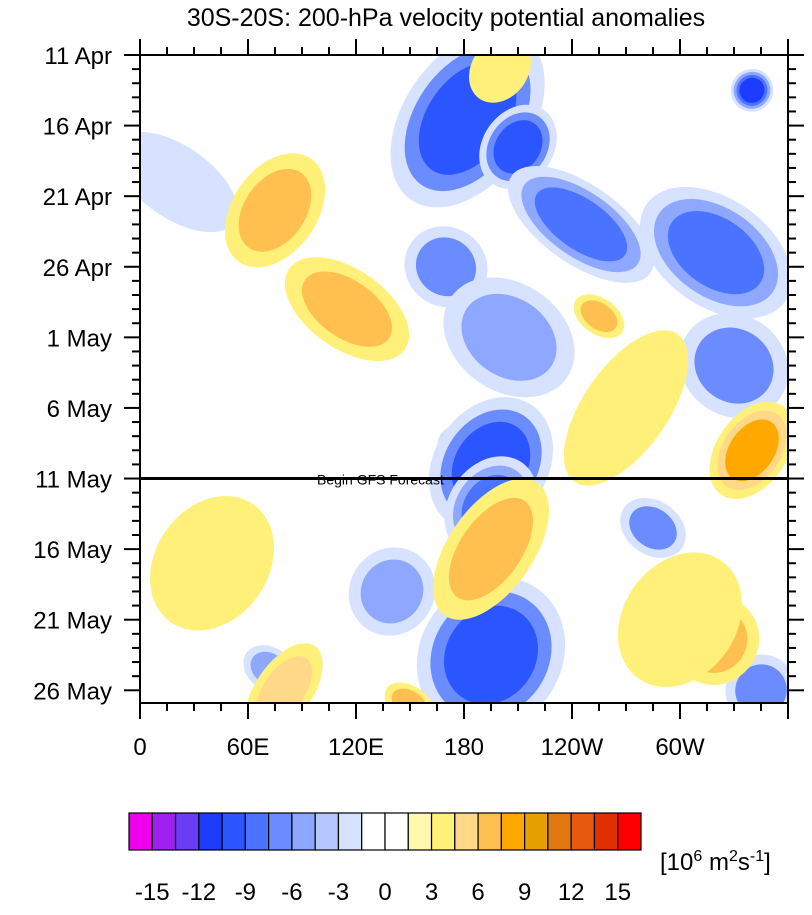 Image resolution: width=812 pixels, height=915 pixels. I want to click on x-tick-label: 180, so click(464, 747).